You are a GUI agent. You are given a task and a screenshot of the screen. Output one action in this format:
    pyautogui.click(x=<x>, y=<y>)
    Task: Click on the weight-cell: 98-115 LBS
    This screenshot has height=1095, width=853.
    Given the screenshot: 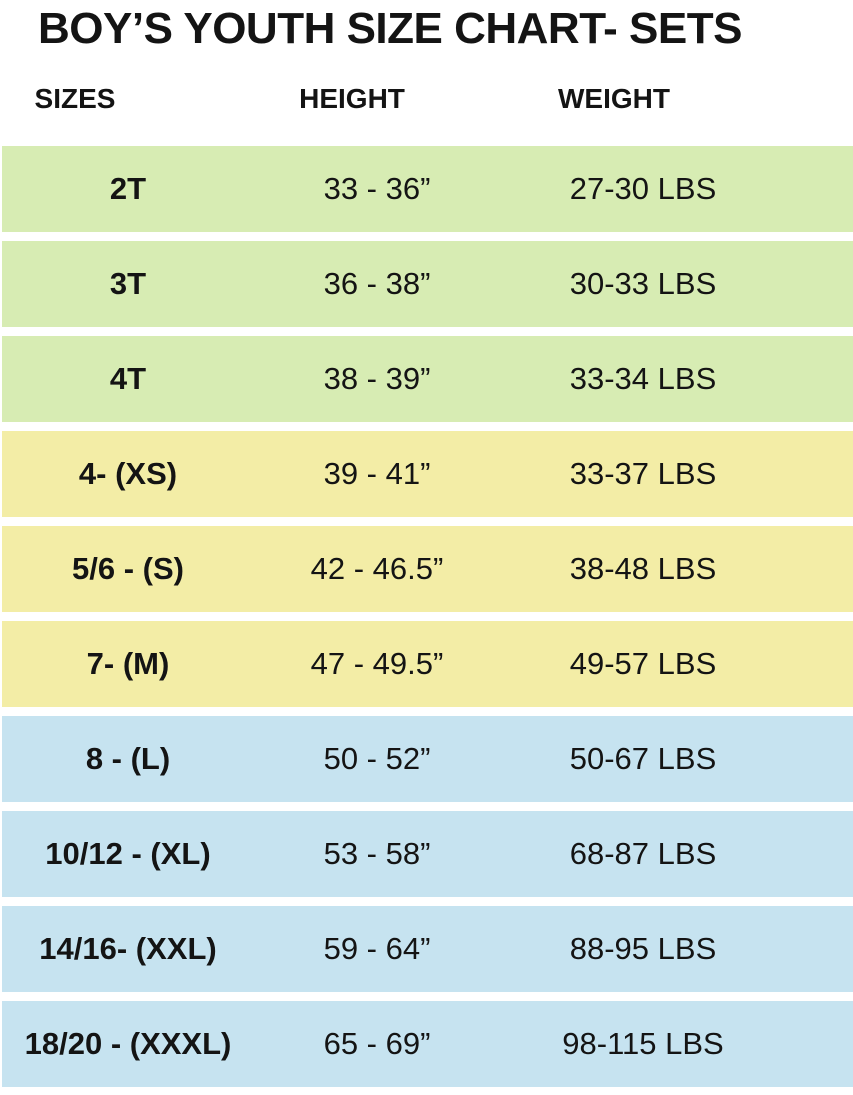 What is the action you would take?
    pyautogui.click(x=643, y=1043)
    